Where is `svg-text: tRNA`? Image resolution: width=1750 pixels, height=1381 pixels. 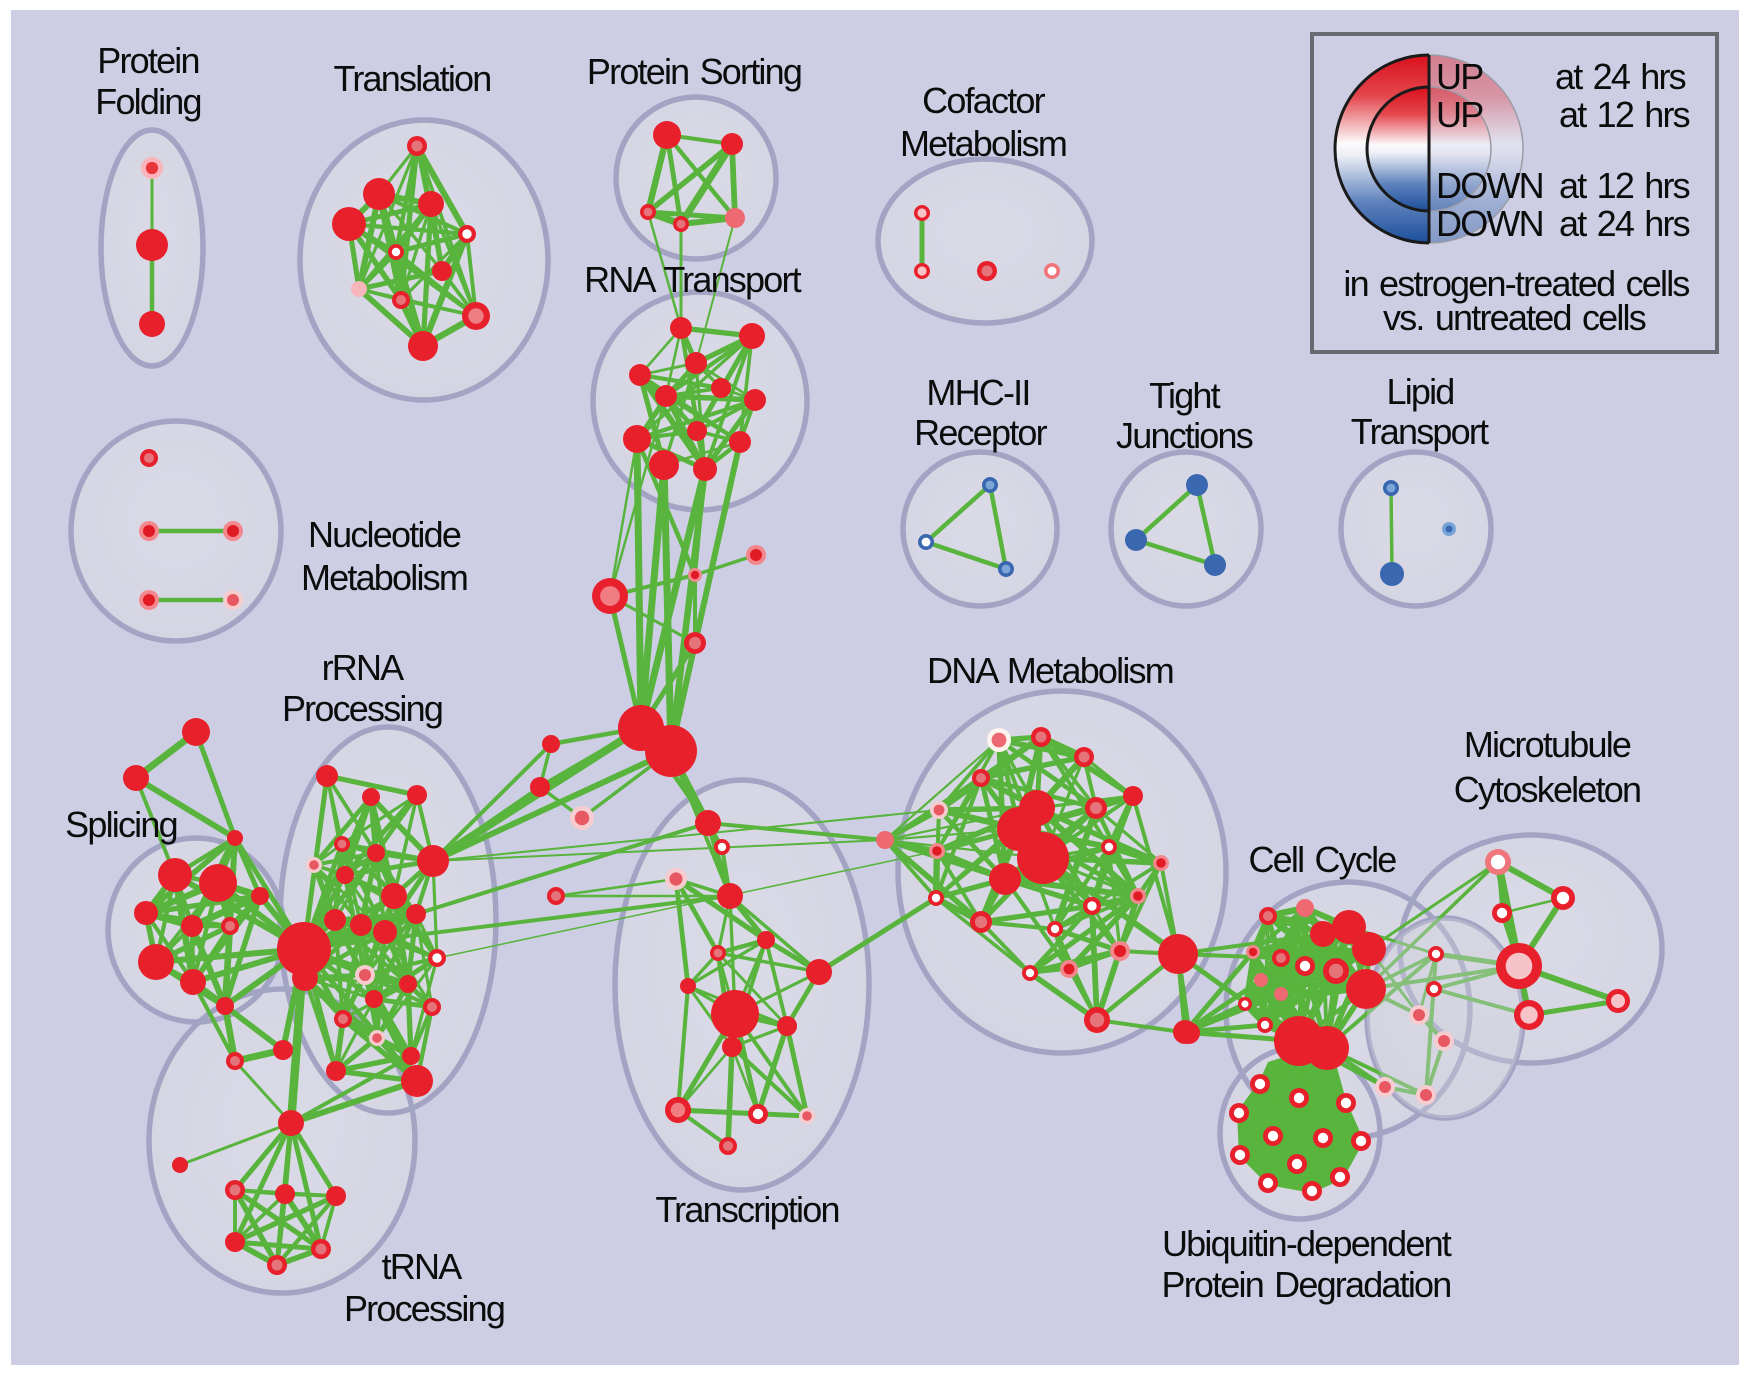 svg-text: tRNA is located at coordinates (422, 1266).